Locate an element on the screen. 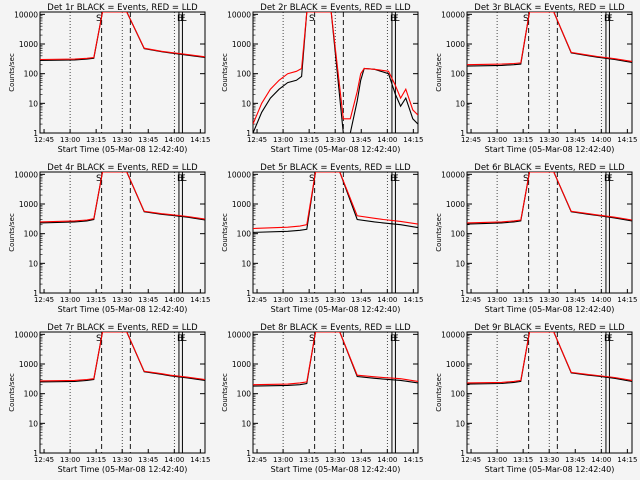 This screenshot has width=640, height=480. marker-label-f: F is located at coordinates (609, 179).